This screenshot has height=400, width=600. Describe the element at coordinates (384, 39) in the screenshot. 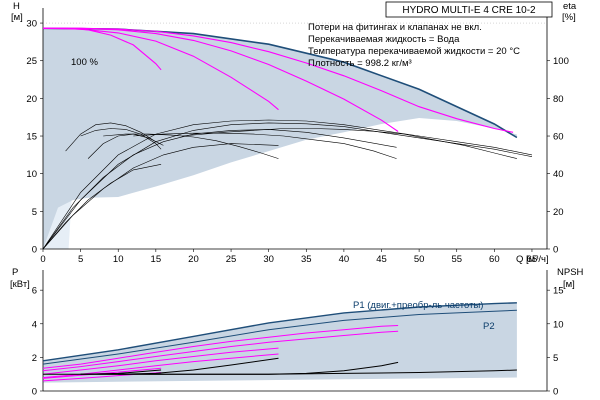

I see `info-line: Перекачиваемая жидкость = Вода` at that location.